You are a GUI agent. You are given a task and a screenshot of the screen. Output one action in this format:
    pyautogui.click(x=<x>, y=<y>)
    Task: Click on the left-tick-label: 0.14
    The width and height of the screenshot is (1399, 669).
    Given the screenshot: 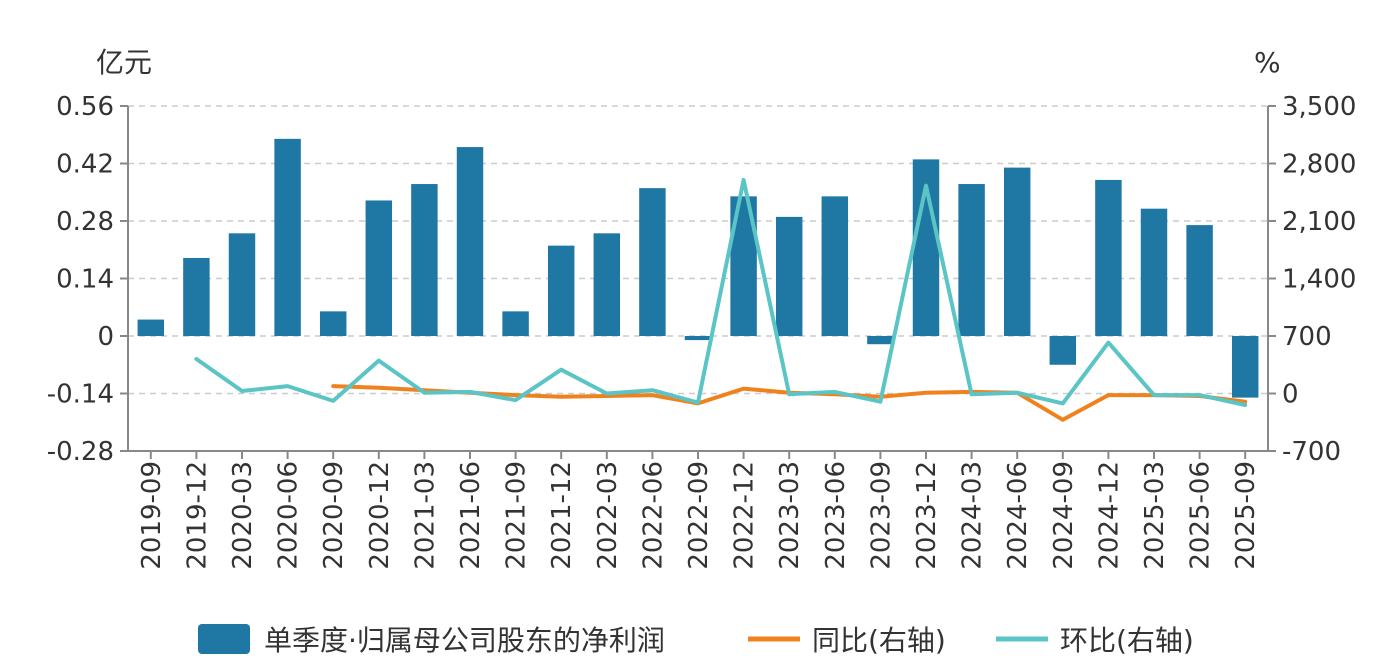 What is the action you would take?
    pyautogui.click(x=85, y=280)
    